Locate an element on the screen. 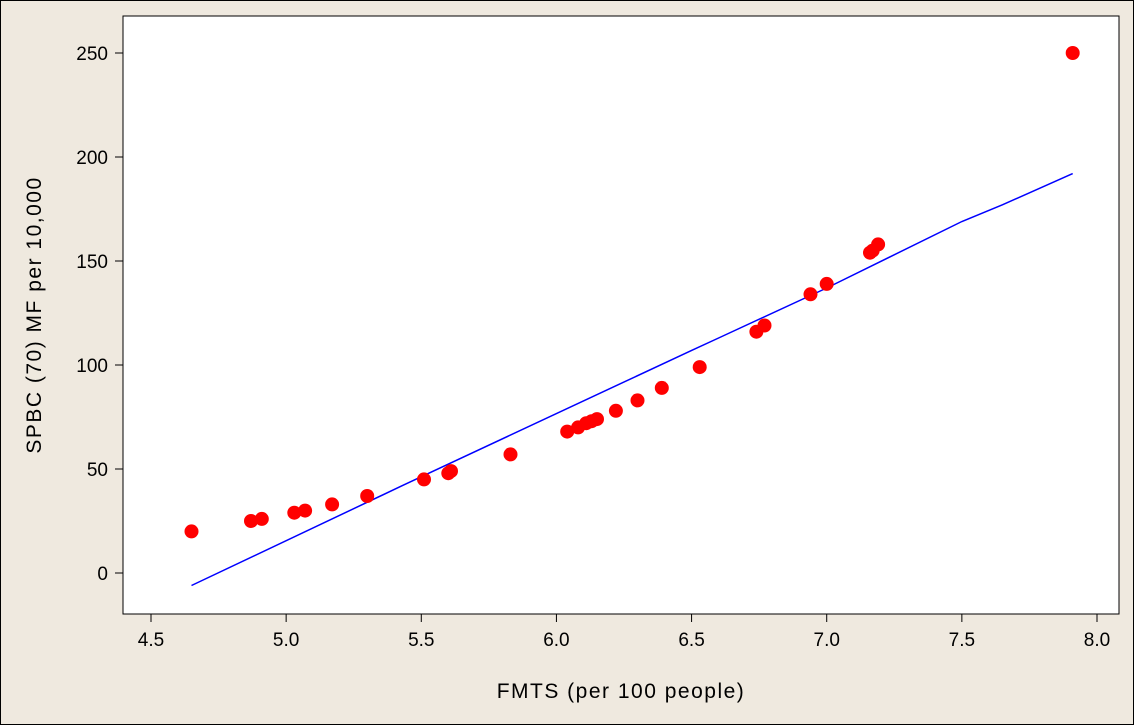 The image size is (1134, 726). x-tick-label: 8.0 is located at coordinates (1097, 640).